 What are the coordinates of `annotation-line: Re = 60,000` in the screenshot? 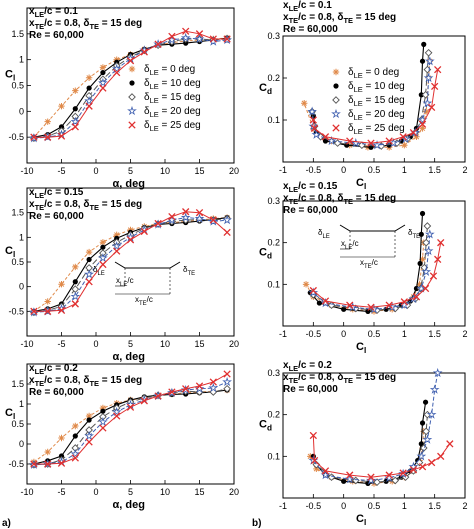 It's located at (56, 35).